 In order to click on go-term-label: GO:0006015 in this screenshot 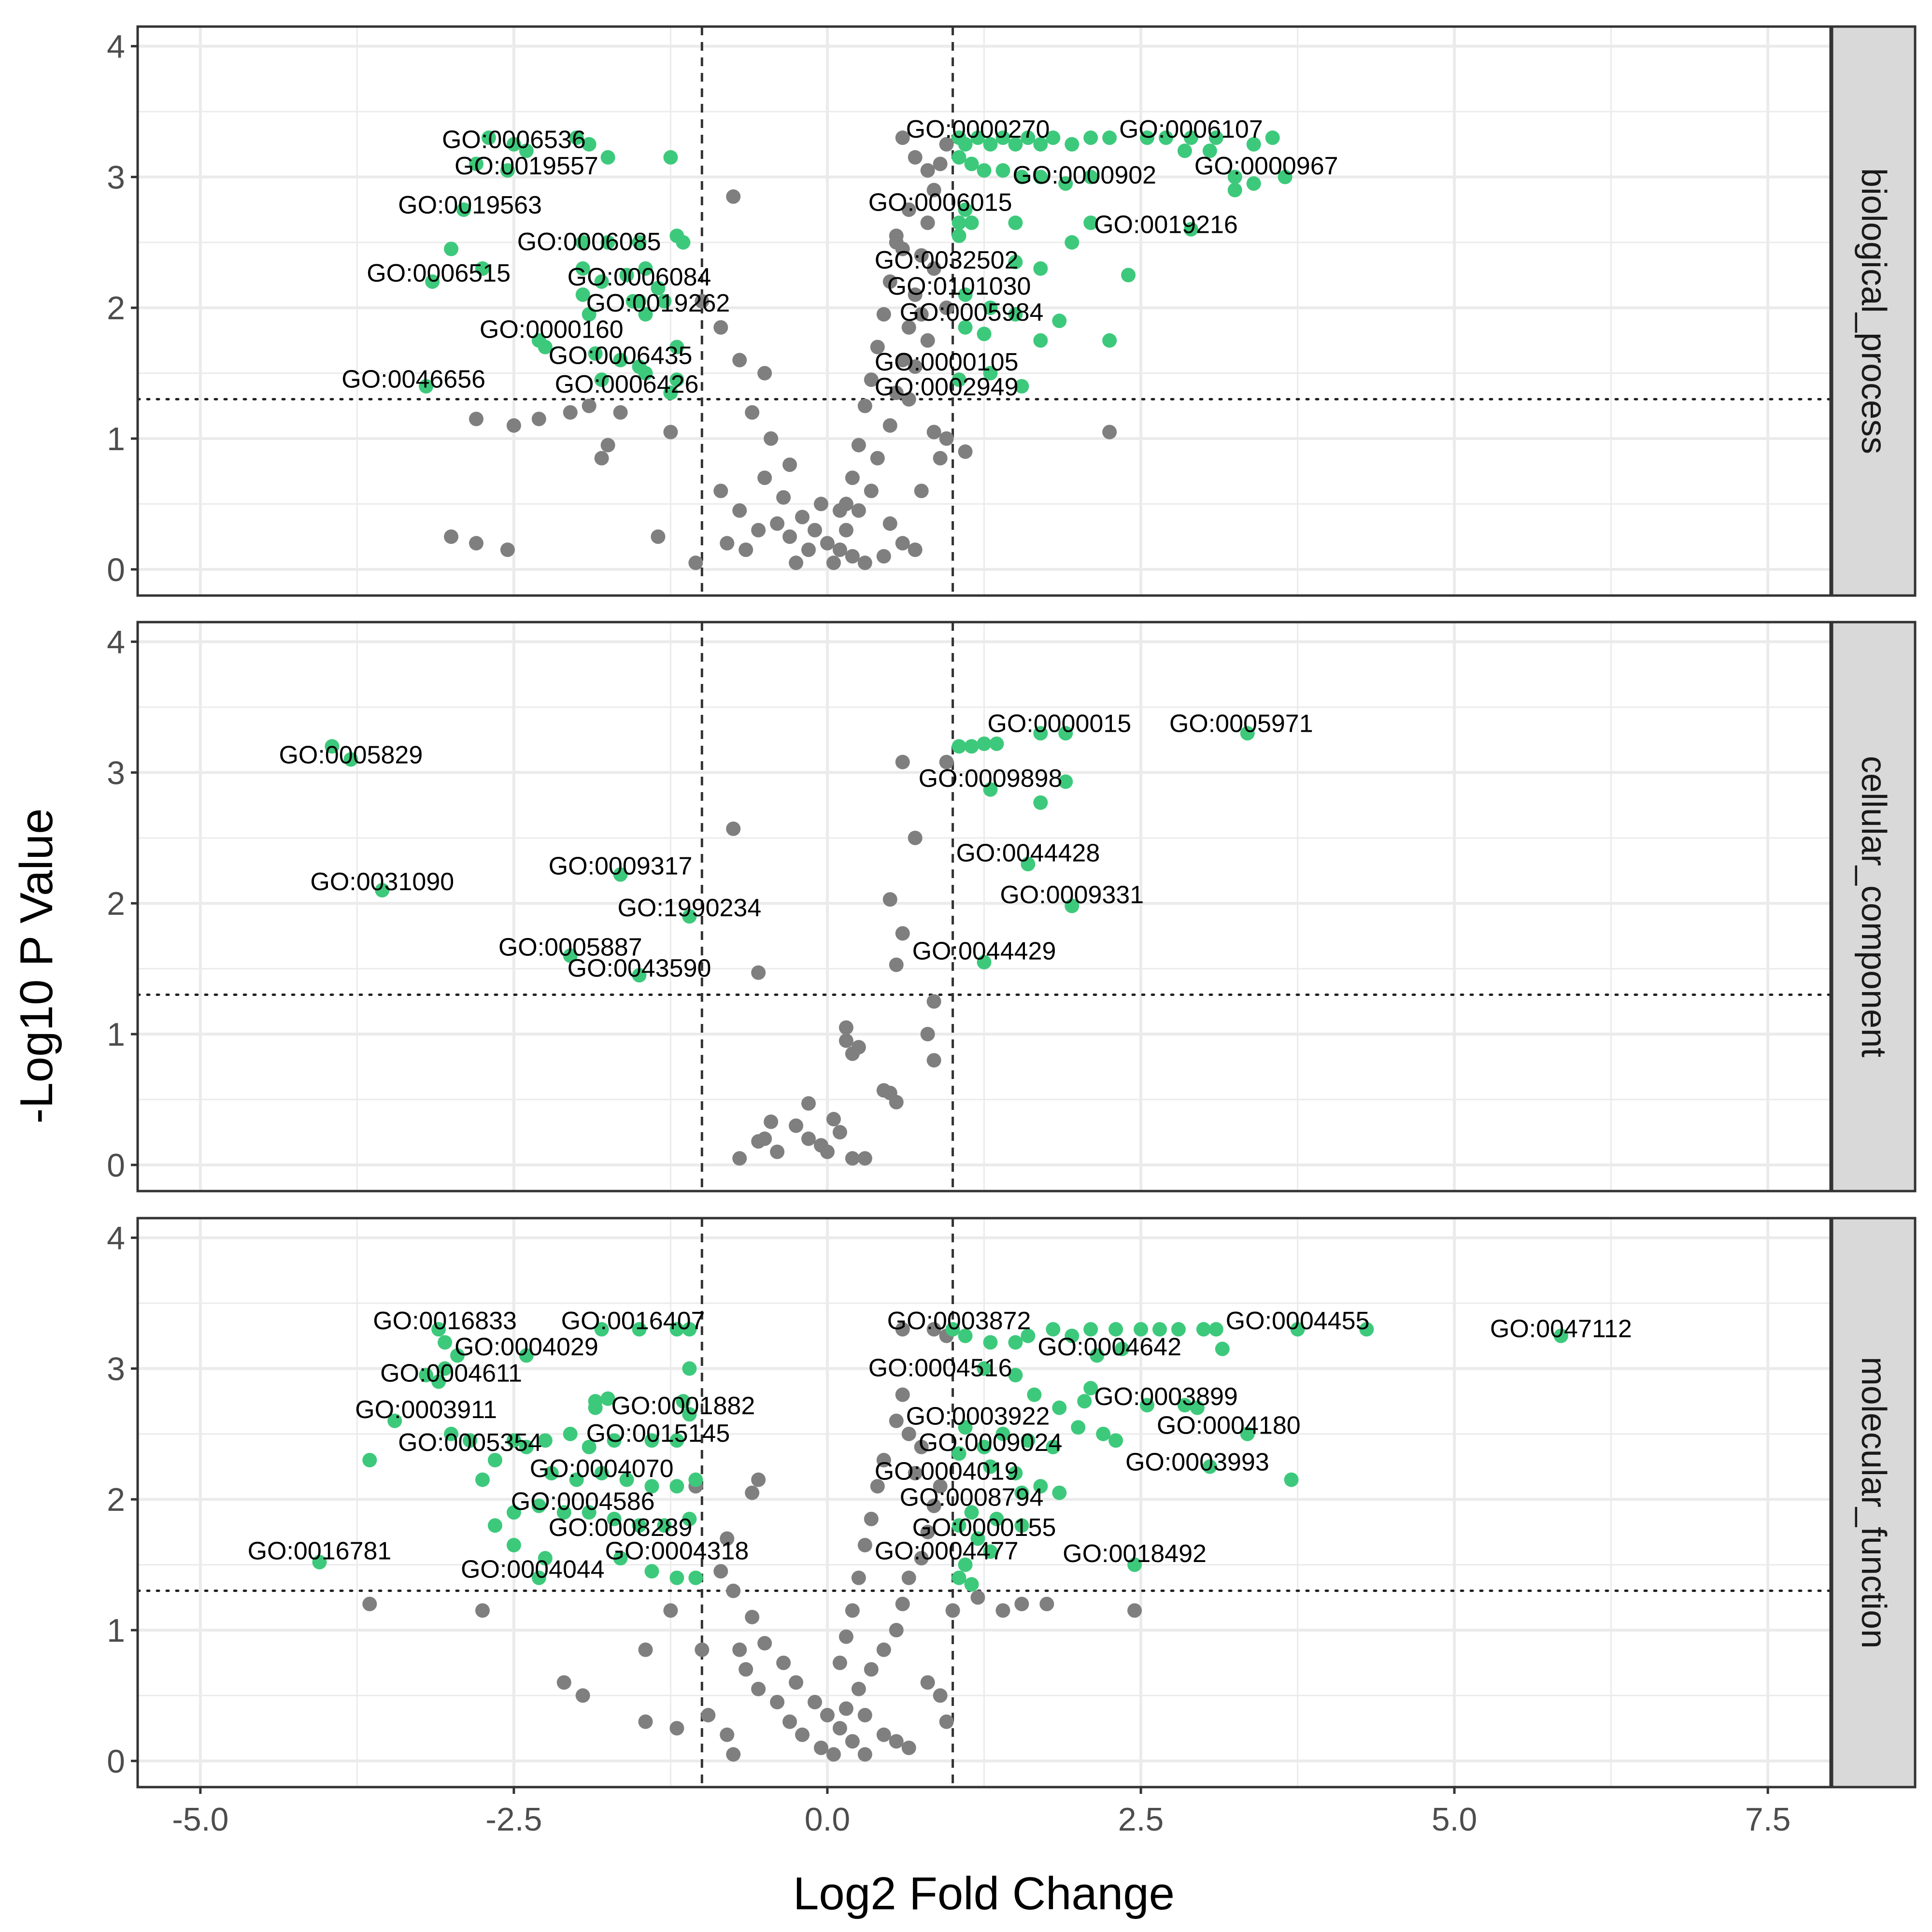, I will do `click(940, 203)`.